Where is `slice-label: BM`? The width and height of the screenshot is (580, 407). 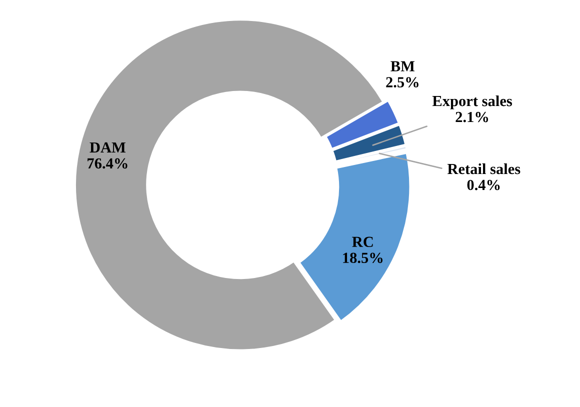
slice-label: BM is located at coordinates (402, 66).